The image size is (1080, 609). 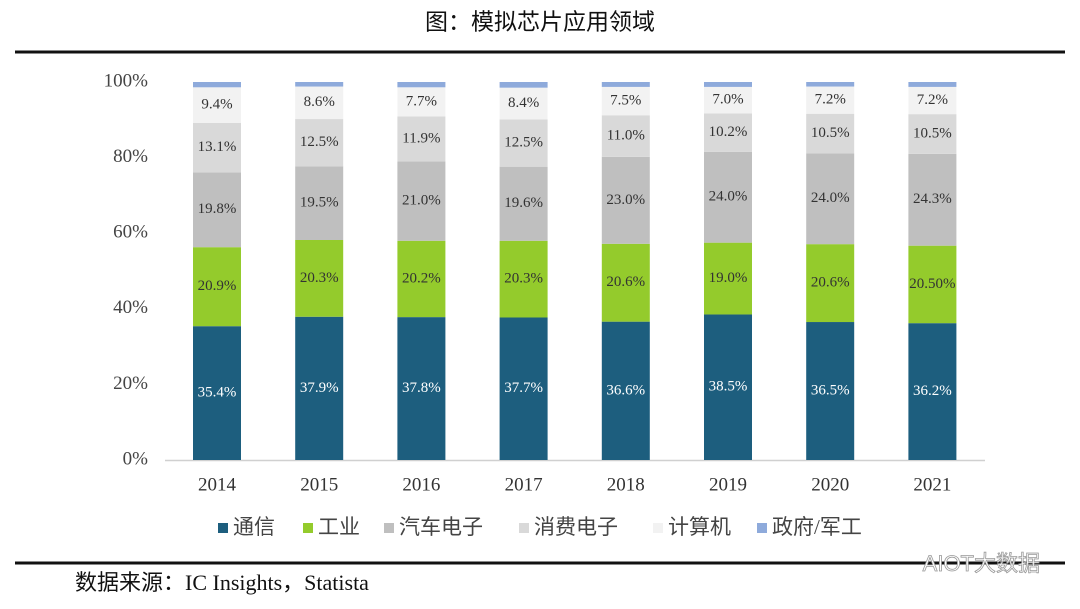 I want to click on data-label: 21.0%, so click(x=421, y=201).